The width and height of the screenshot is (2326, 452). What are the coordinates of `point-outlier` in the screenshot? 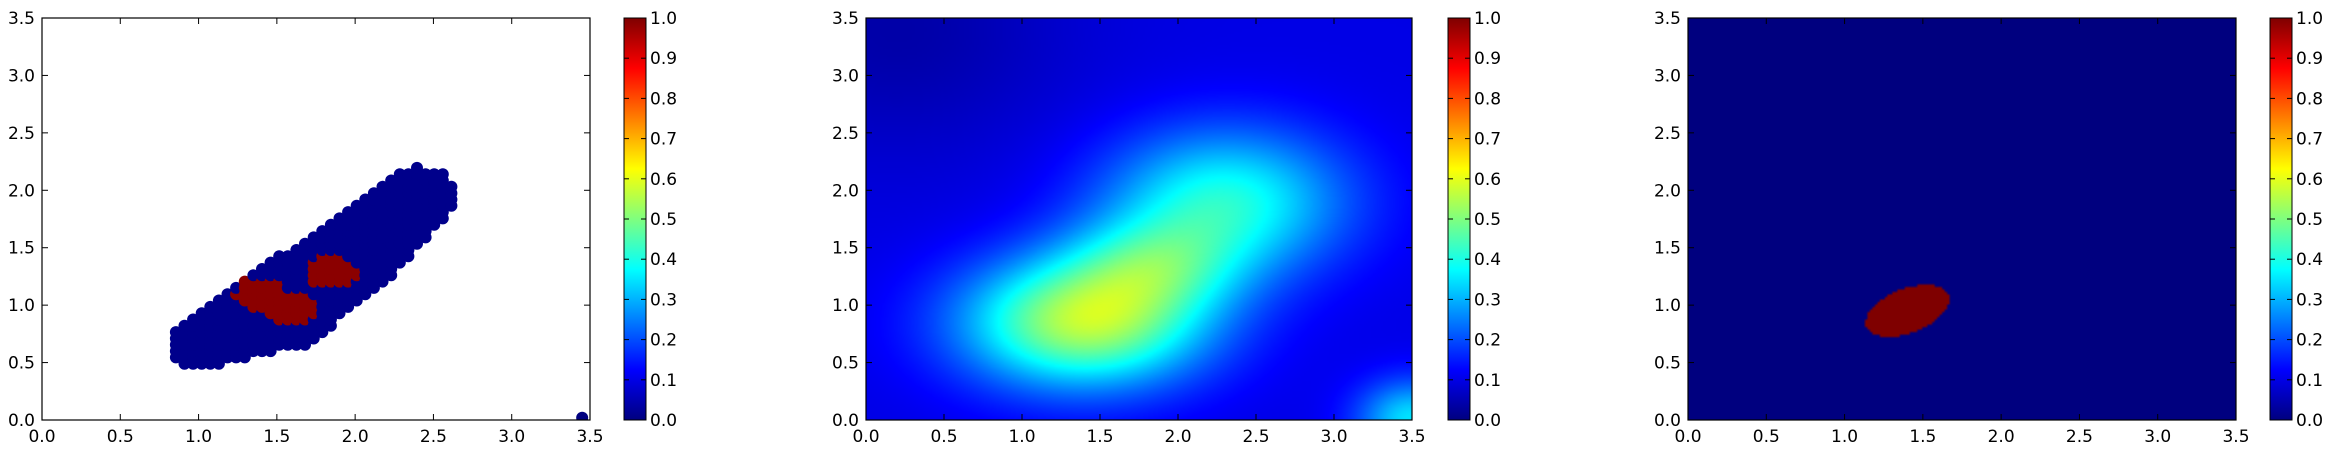 It's located at (582, 415).